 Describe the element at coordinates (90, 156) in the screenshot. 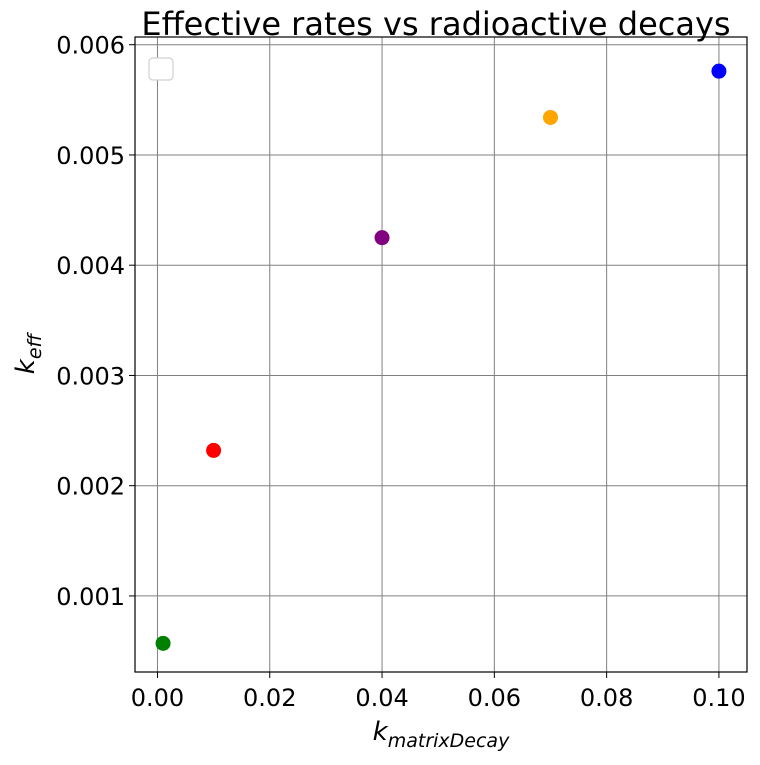

I see `y-tick-label: 0.005` at that location.